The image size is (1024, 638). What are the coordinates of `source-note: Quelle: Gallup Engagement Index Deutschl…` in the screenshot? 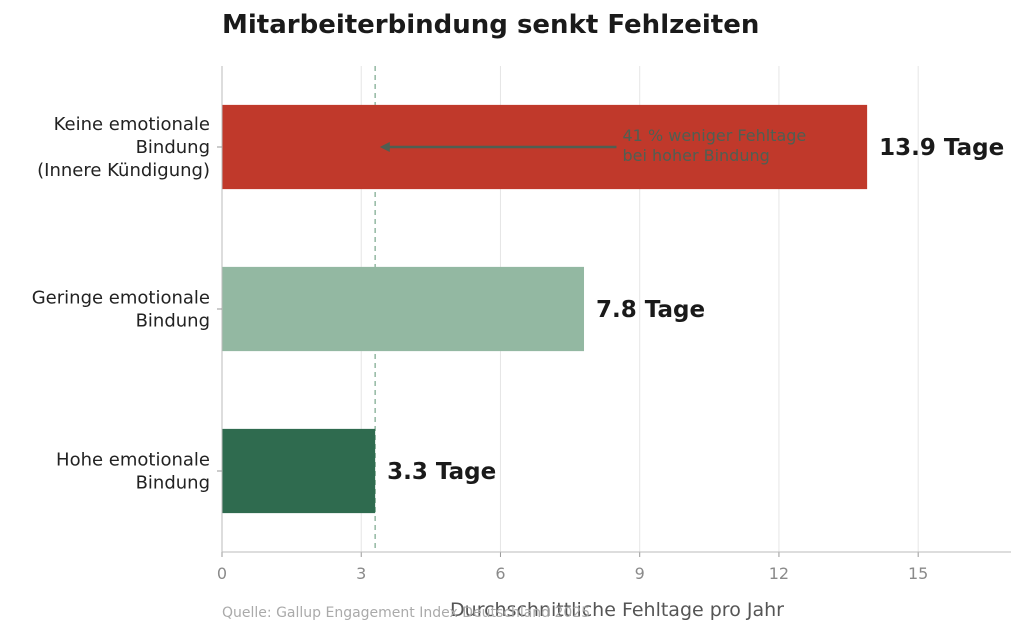 It's located at (406, 613).